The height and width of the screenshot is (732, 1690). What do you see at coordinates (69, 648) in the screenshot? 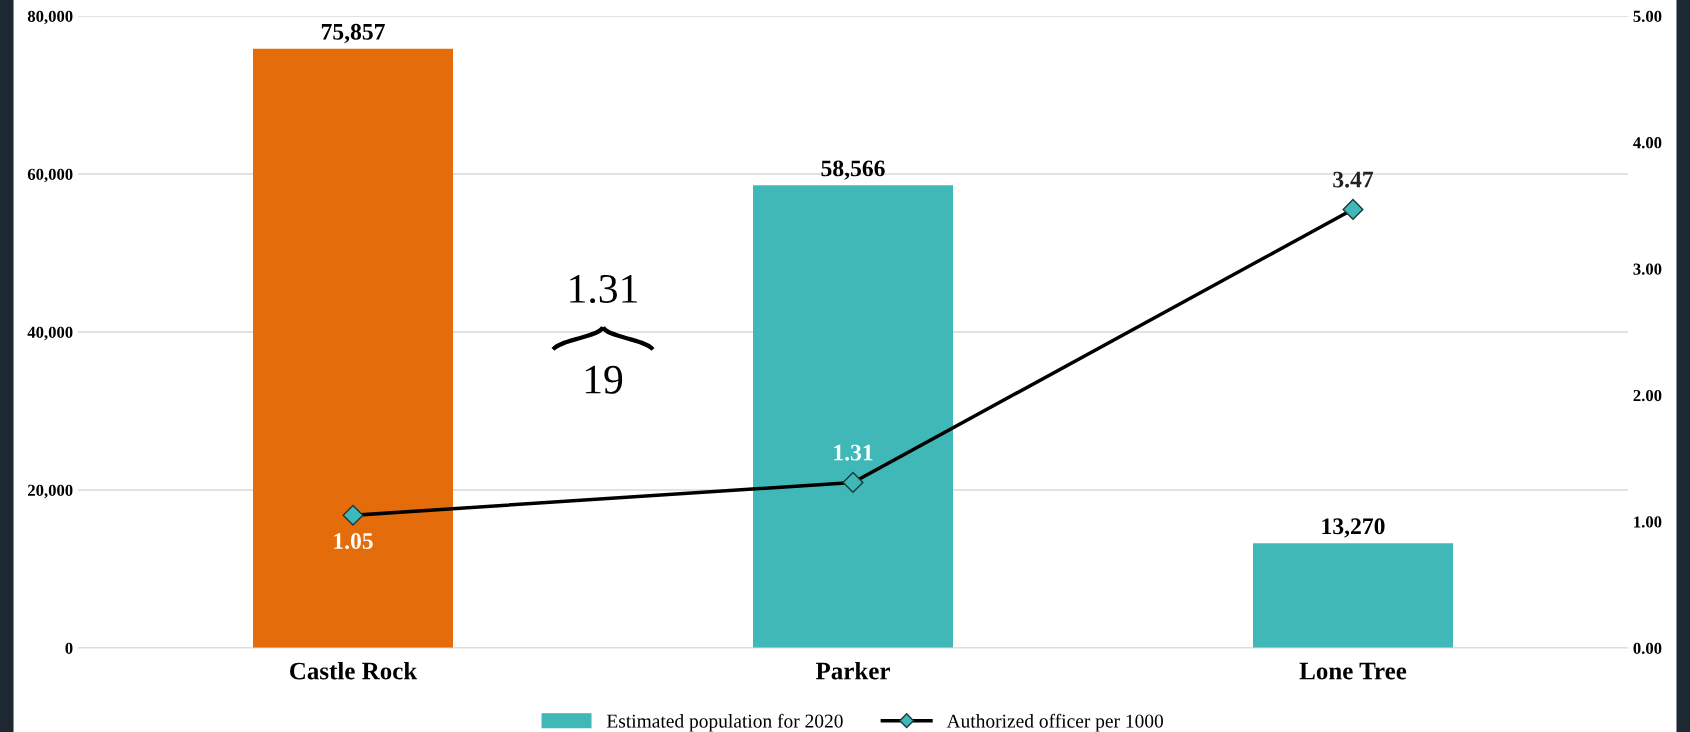
I see `y-tick-label: 0` at bounding box center [69, 648].